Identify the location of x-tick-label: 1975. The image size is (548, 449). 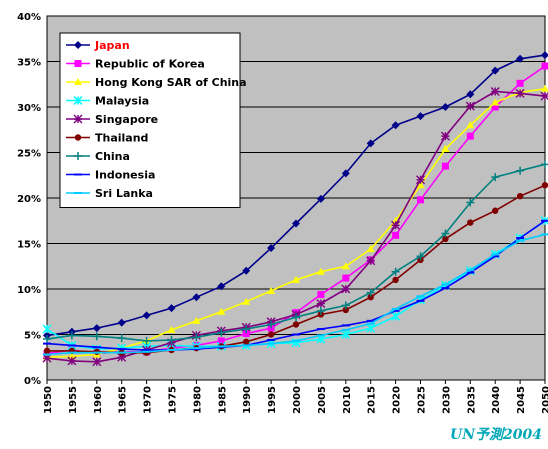
(173, 400).